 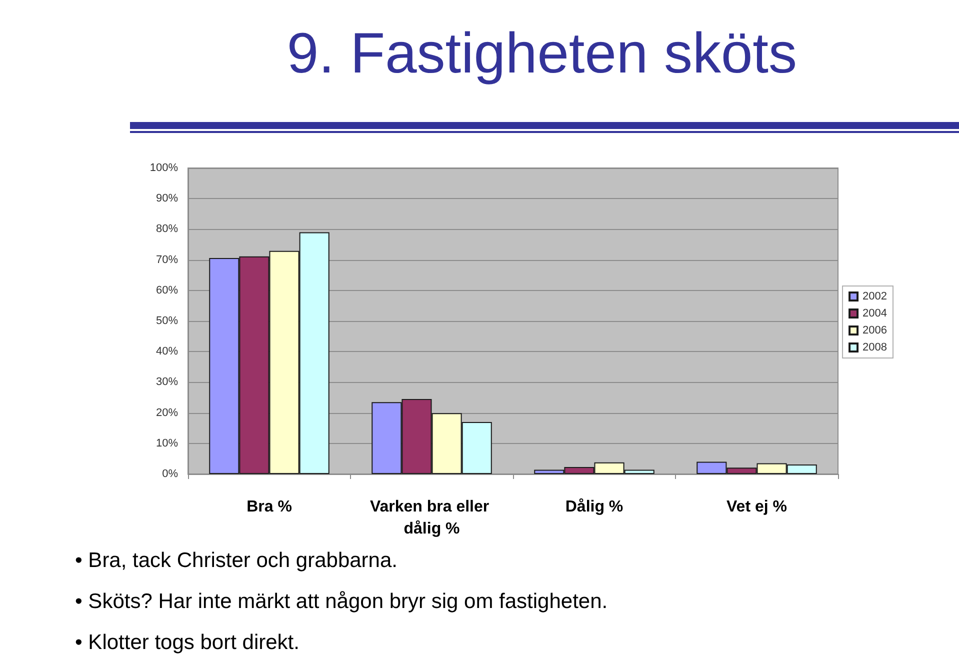 I want to click on y-tick-label: 60%, so click(x=167, y=290).